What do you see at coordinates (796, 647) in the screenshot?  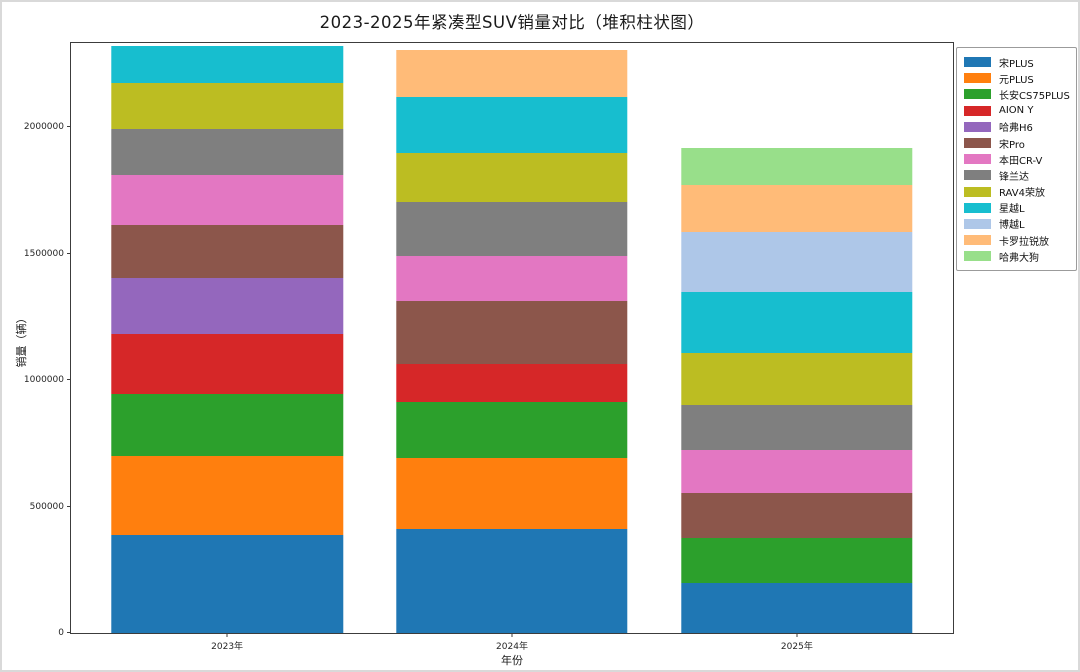 I see `x-tick-label: 2025年` at bounding box center [796, 647].